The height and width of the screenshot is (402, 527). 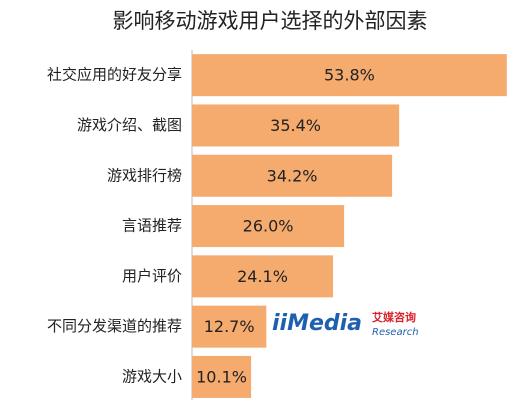 I want to click on value-label: 10.1%, so click(x=221, y=376).